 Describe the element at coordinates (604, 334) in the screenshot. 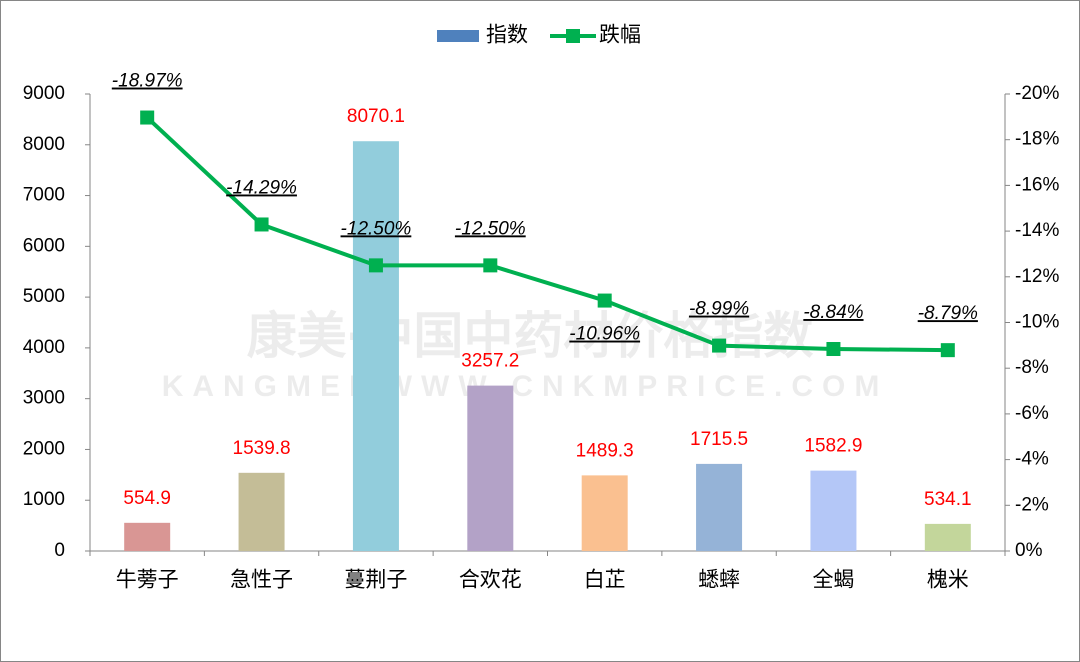

I see `line-value-label: -10.96%` at that location.